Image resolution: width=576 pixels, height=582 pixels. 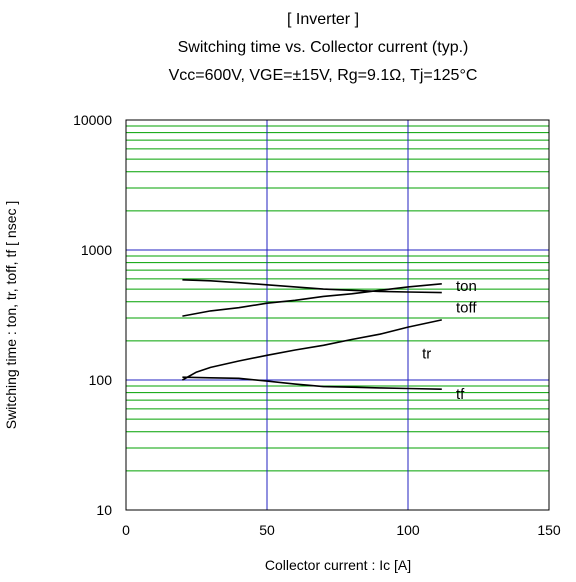 I want to click on curve-tr, so click(x=312, y=350).